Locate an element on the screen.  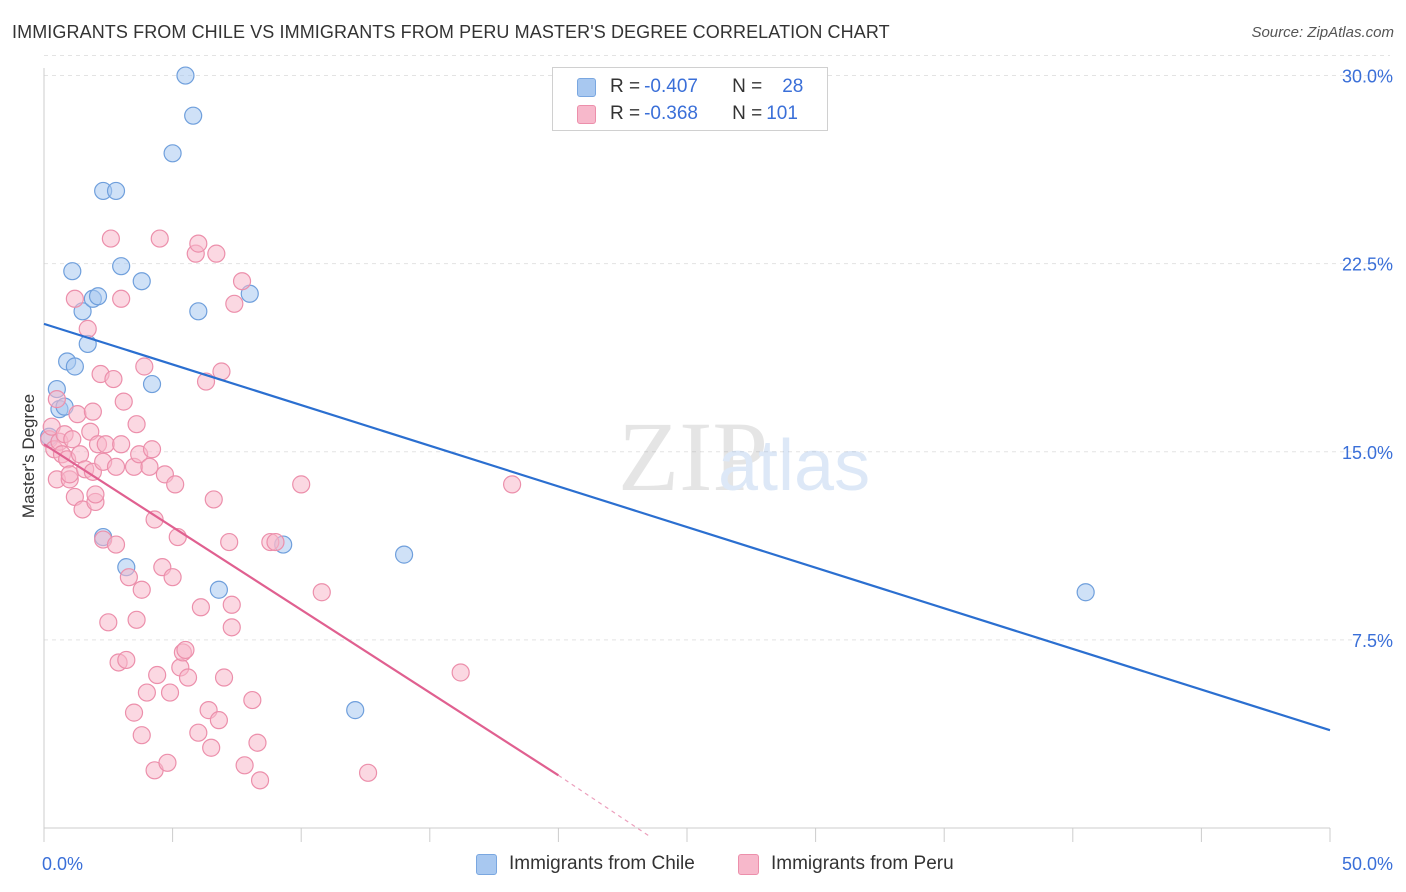
y-tick-label: 15.0% is located at coordinates (1367, 453).